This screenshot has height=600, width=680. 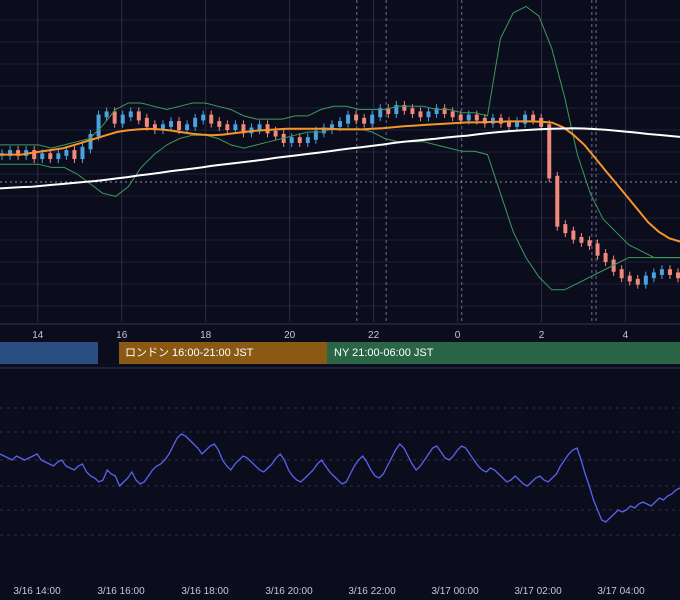 I want to click on time-axis: 14 16 18 20 22 0 2 4, so click(x=340, y=332).